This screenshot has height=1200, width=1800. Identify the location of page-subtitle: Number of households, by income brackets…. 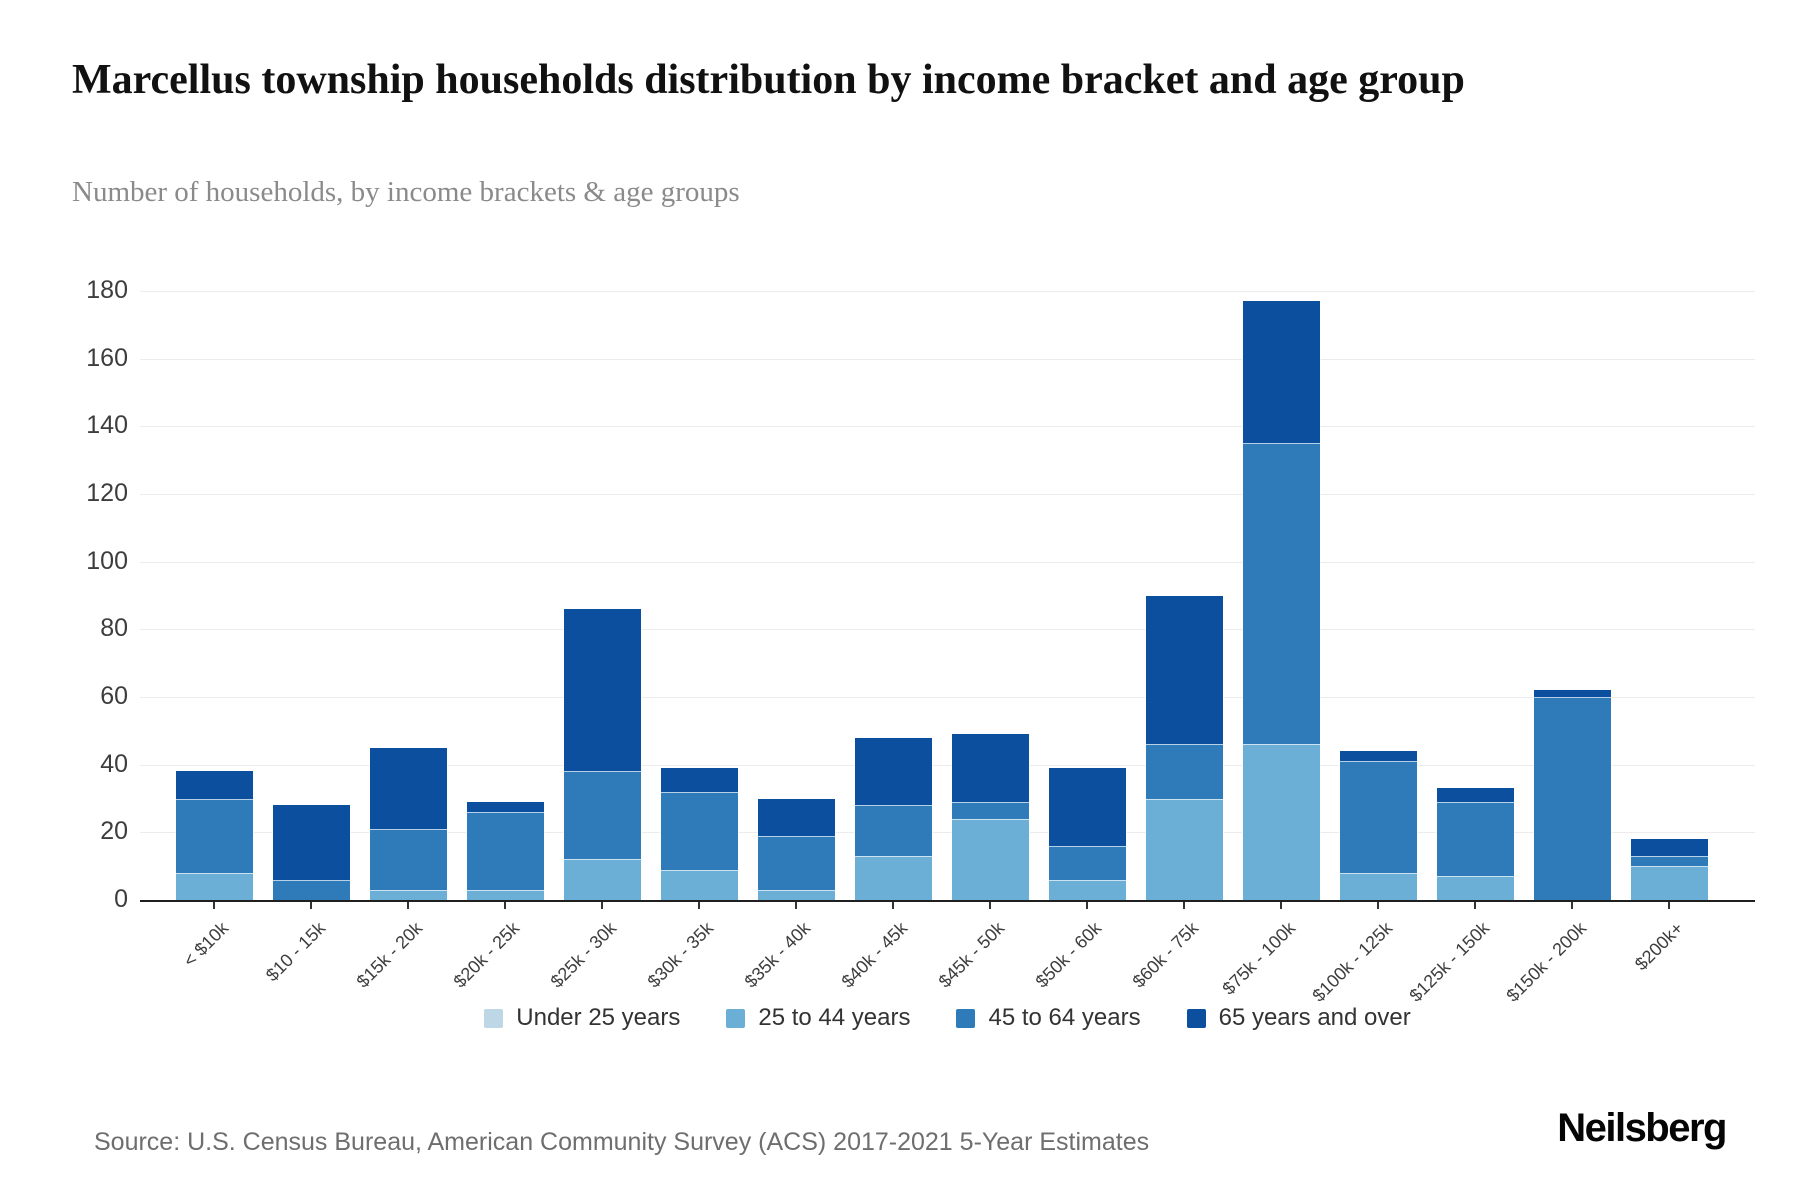
(406, 192).